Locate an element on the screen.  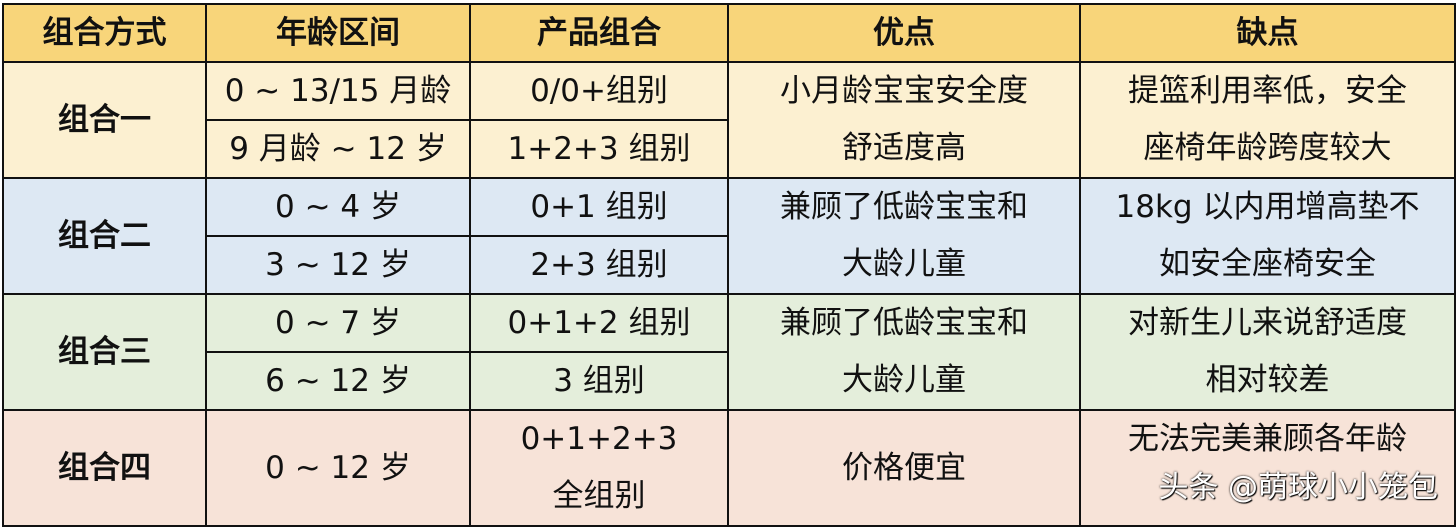
cons-line: 无法完美兼顾各年龄 is located at coordinates (1267, 439).